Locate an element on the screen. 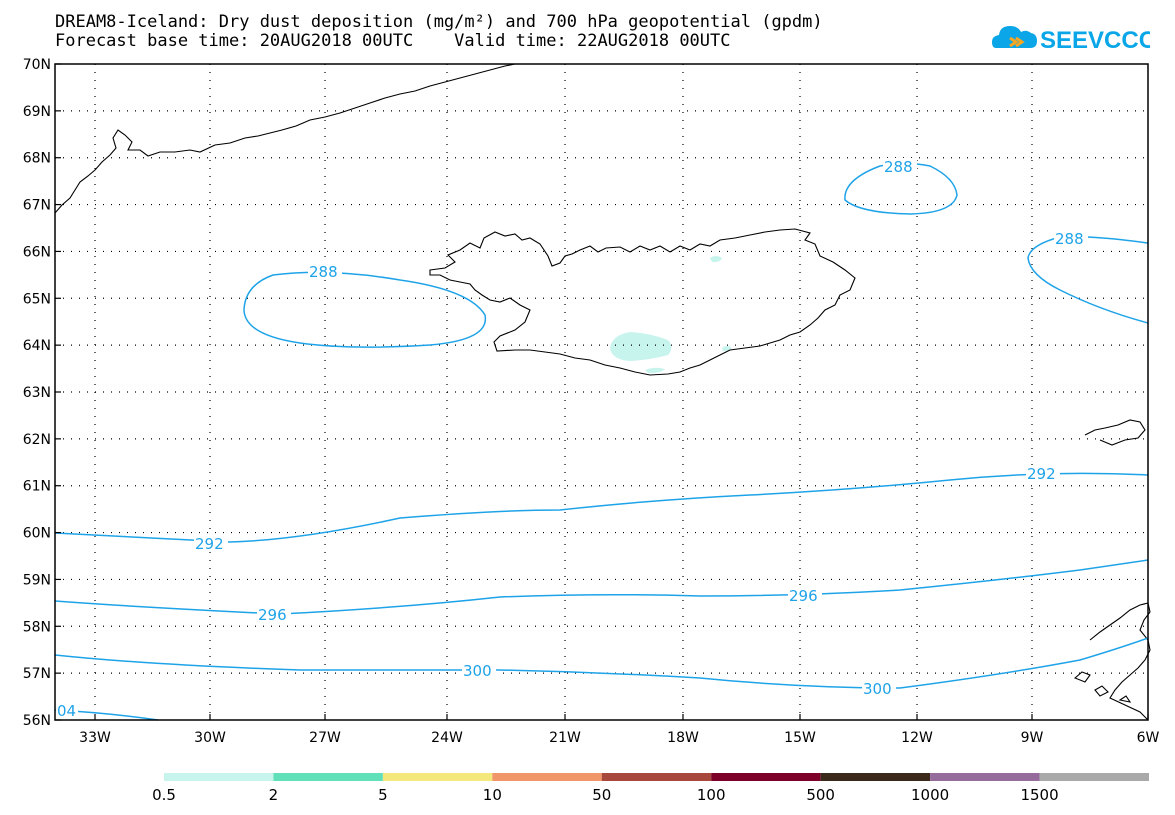 This screenshot has height=815, width=1175. latitude-label: 69N is located at coordinates (37, 112).